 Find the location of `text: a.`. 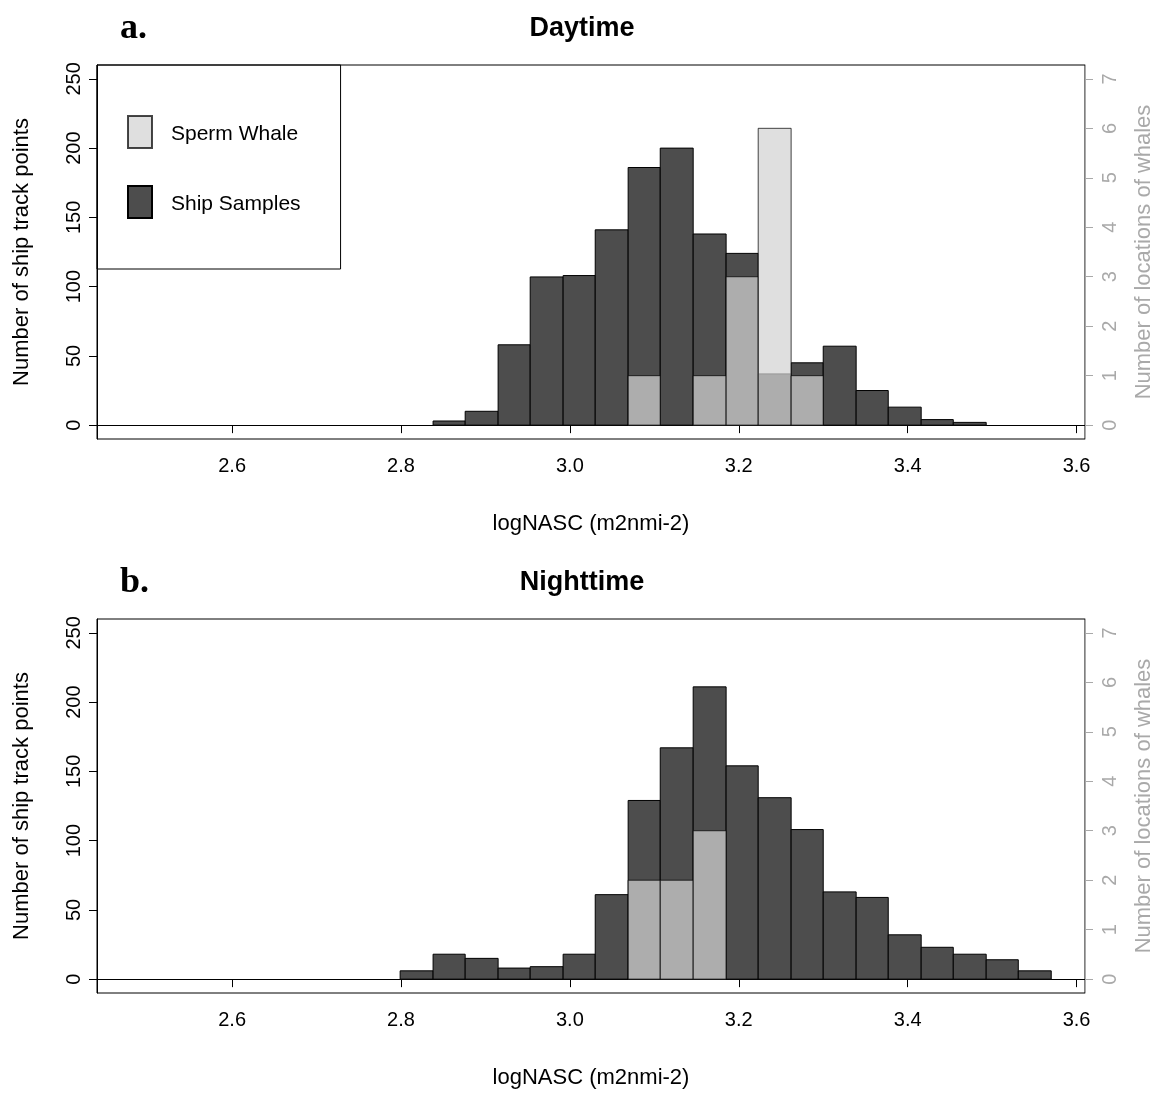

text: a. is located at coordinates (133, 26).